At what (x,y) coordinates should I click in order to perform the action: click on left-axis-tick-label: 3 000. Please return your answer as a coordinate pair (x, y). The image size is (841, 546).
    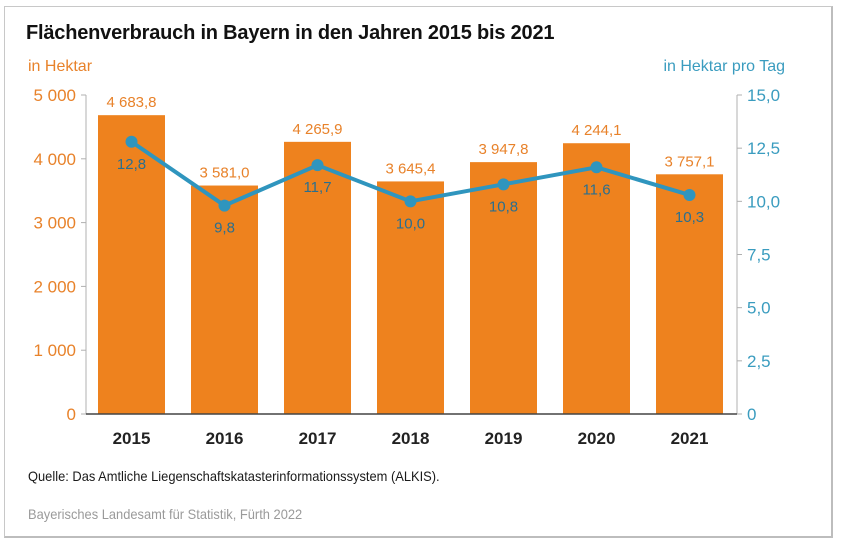
    Looking at the image, I should click on (54, 223).